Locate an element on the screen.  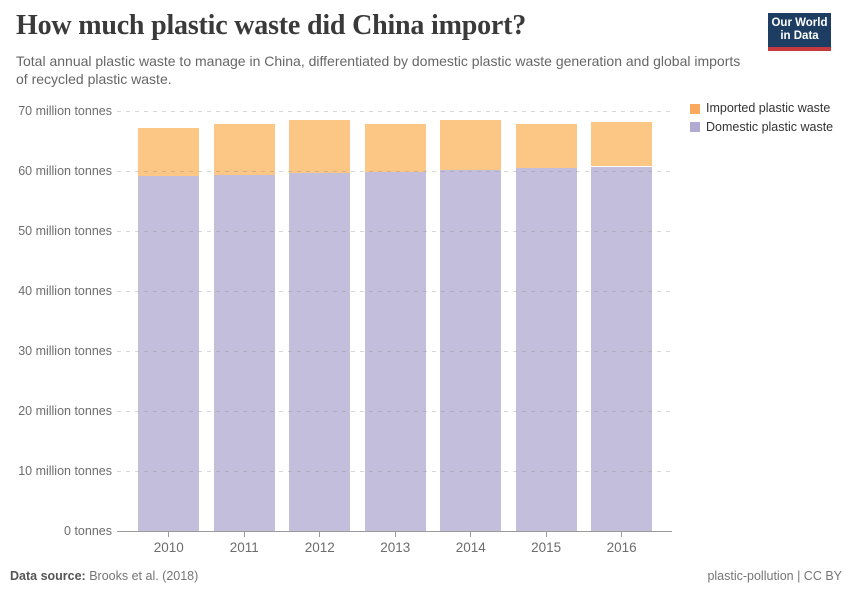
owid-logo-line1: Our World is located at coordinates (799, 23).